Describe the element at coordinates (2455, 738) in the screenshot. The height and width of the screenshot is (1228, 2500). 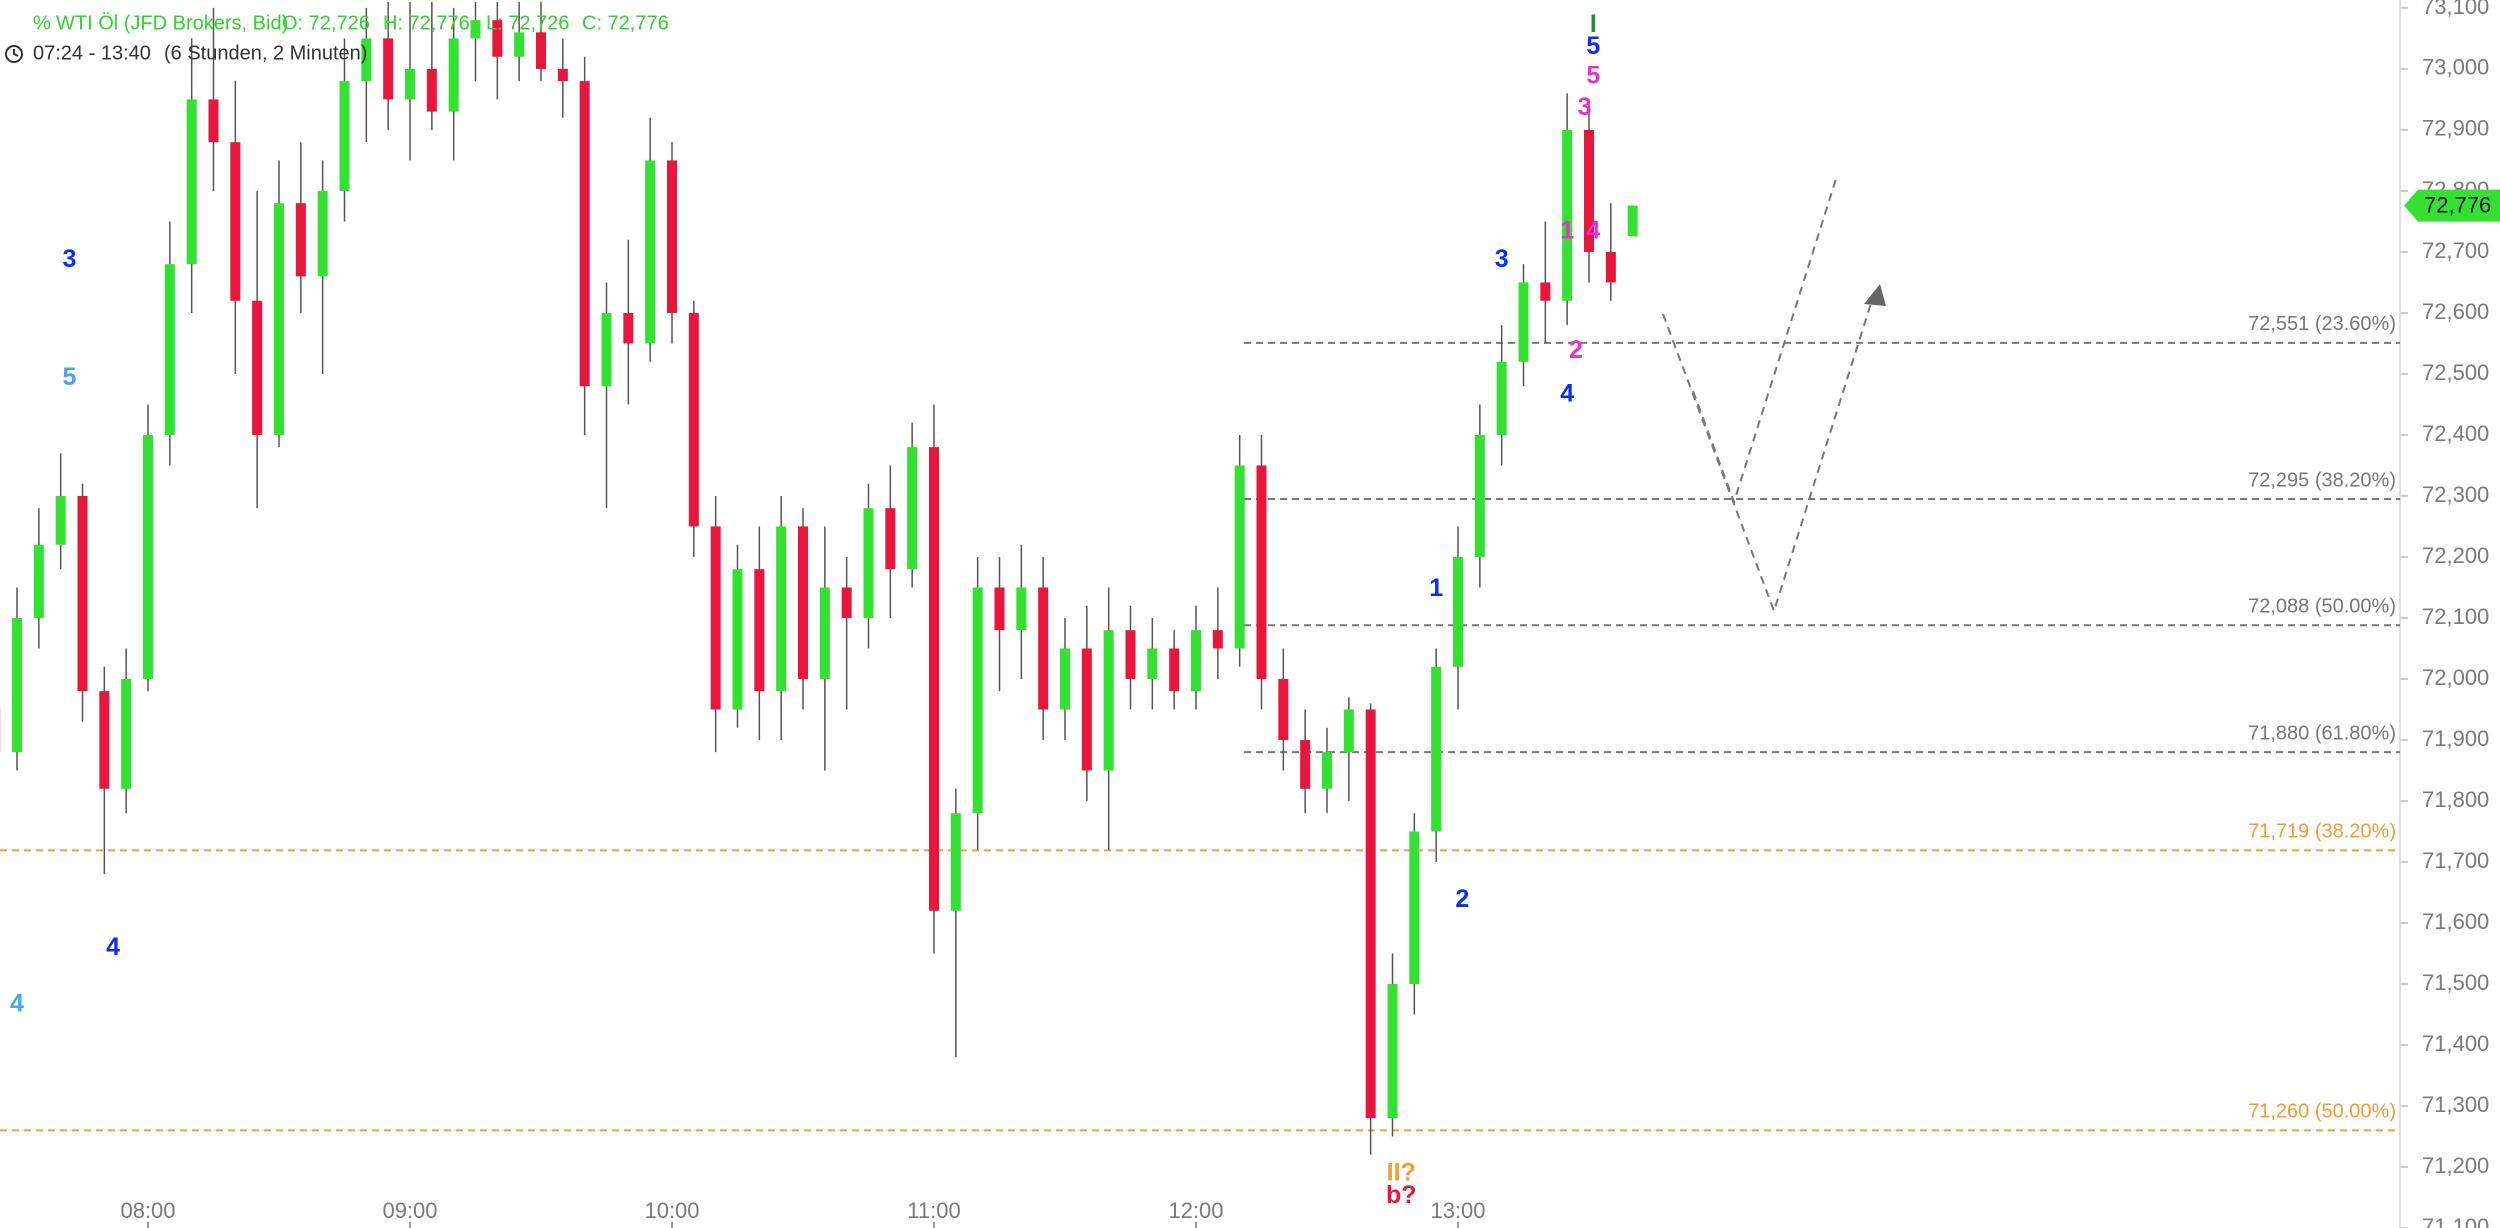
I see `y-tick-label: 71,900` at that location.